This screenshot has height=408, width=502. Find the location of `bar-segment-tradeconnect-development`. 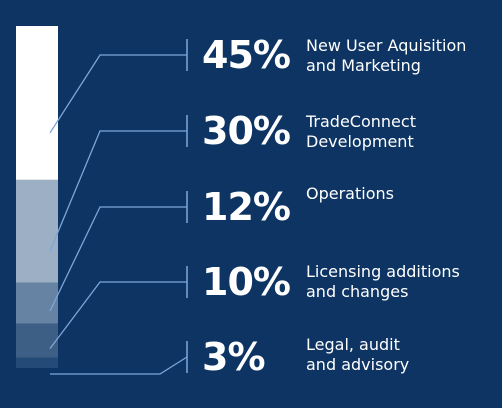

bar-segment-tradeconnect-development is located at coordinates (37, 231).